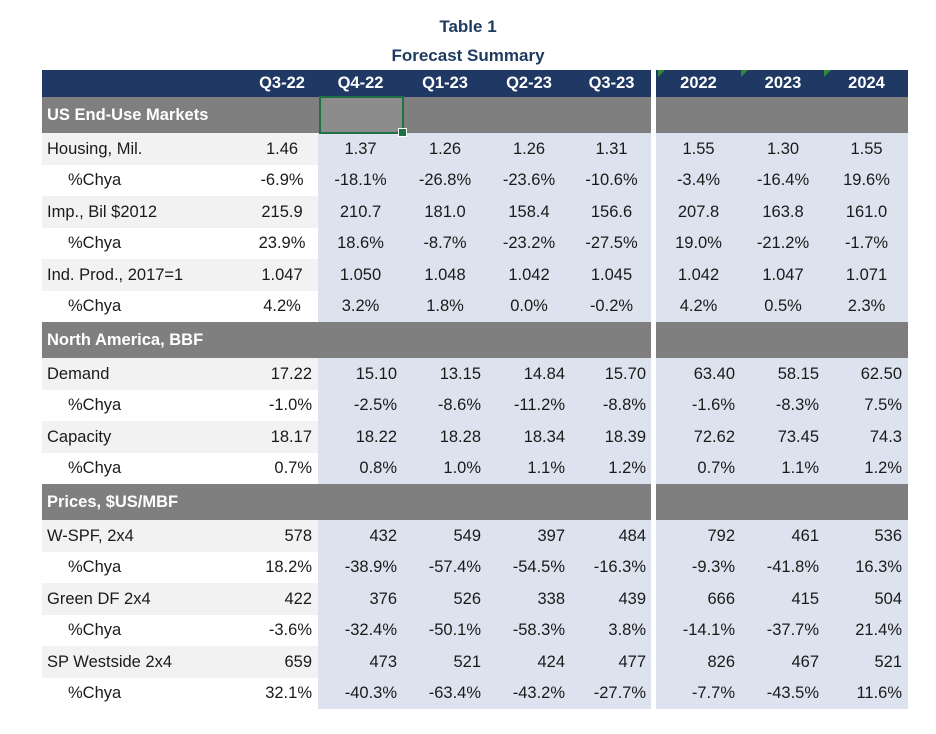 This screenshot has height=734, width=936. I want to click on table-cell: 461, so click(783, 536).